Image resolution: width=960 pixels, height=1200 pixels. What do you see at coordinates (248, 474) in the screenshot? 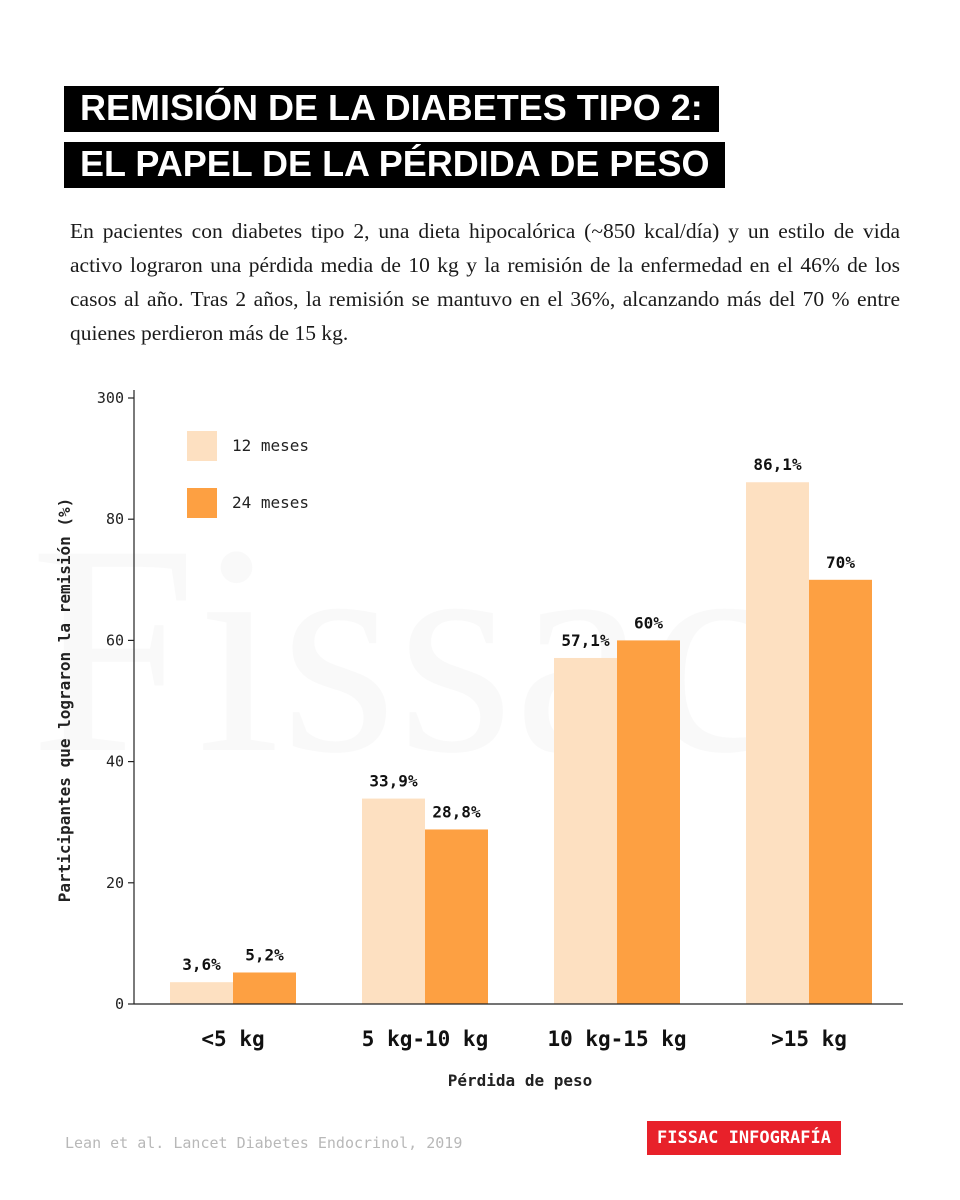
I see `legend: 12 meses 24 meses` at bounding box center [248, 474].